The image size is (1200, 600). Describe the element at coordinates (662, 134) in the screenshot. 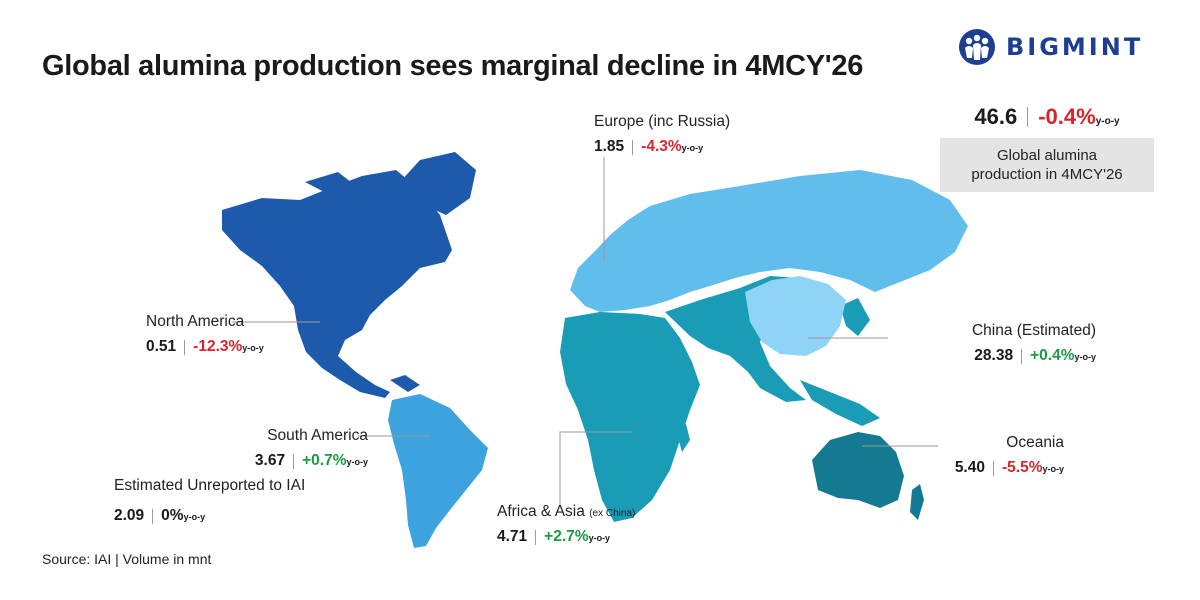

I see `label-europe: Europe (inc Russia) 1.85 -4.3% y-o-y` at that location.